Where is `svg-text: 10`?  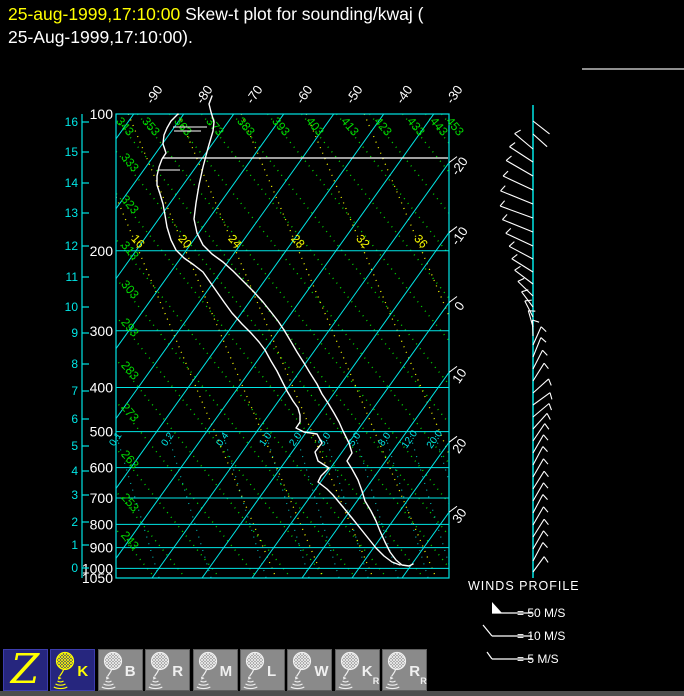 svg-text: 10 is located at coordinates (72, 307).